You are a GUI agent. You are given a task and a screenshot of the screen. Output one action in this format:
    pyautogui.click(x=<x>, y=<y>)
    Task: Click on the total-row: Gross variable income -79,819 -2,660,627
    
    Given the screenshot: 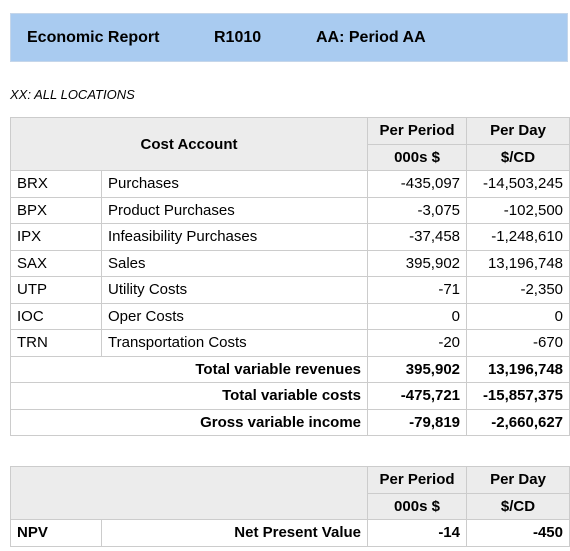 What is the action you would take?
    pyautogui.click(x=289, y=422)
    